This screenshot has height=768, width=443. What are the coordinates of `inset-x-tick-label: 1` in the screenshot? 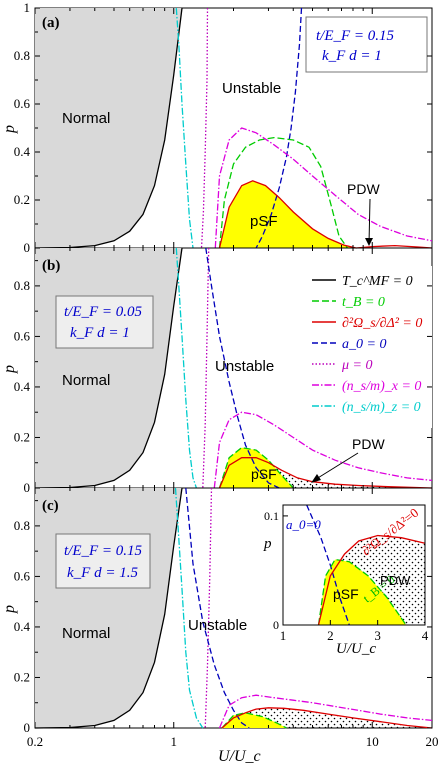 It's located at (283, 635).